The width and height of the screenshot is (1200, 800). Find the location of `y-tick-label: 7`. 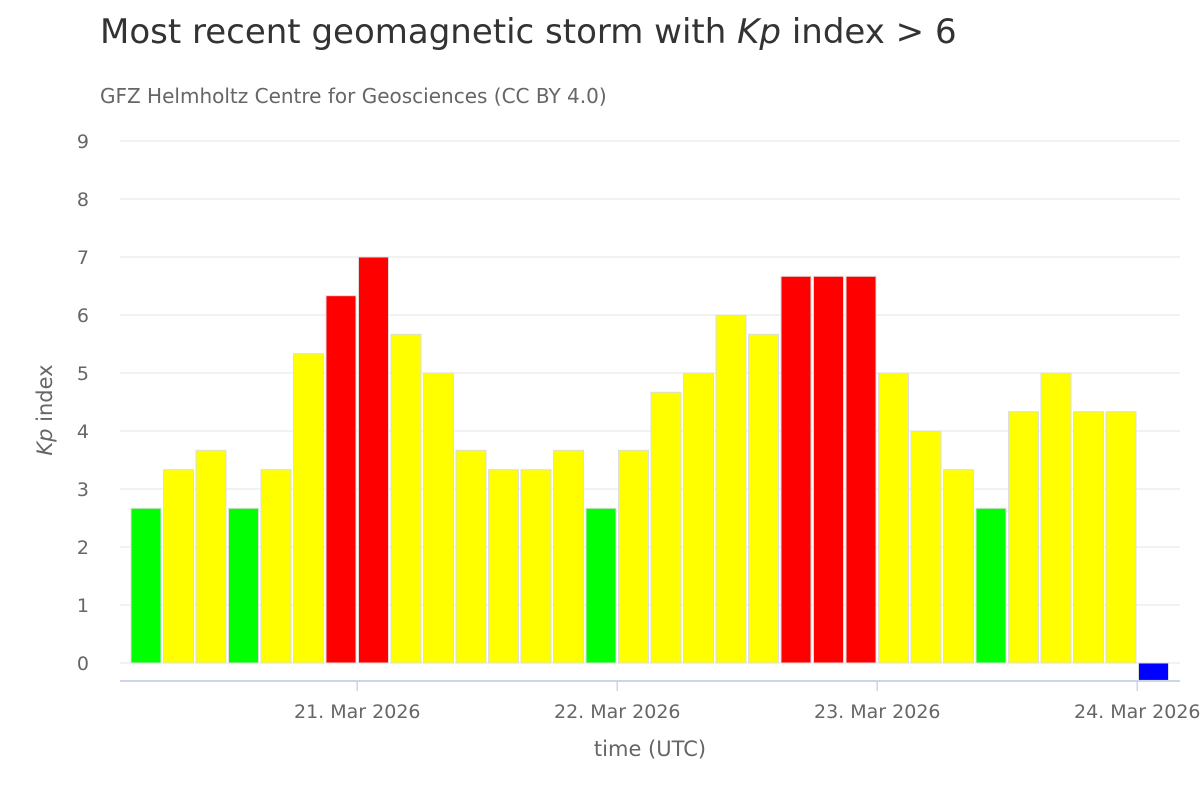

y-tick-label: 7 is located at coordinates (83, 258).